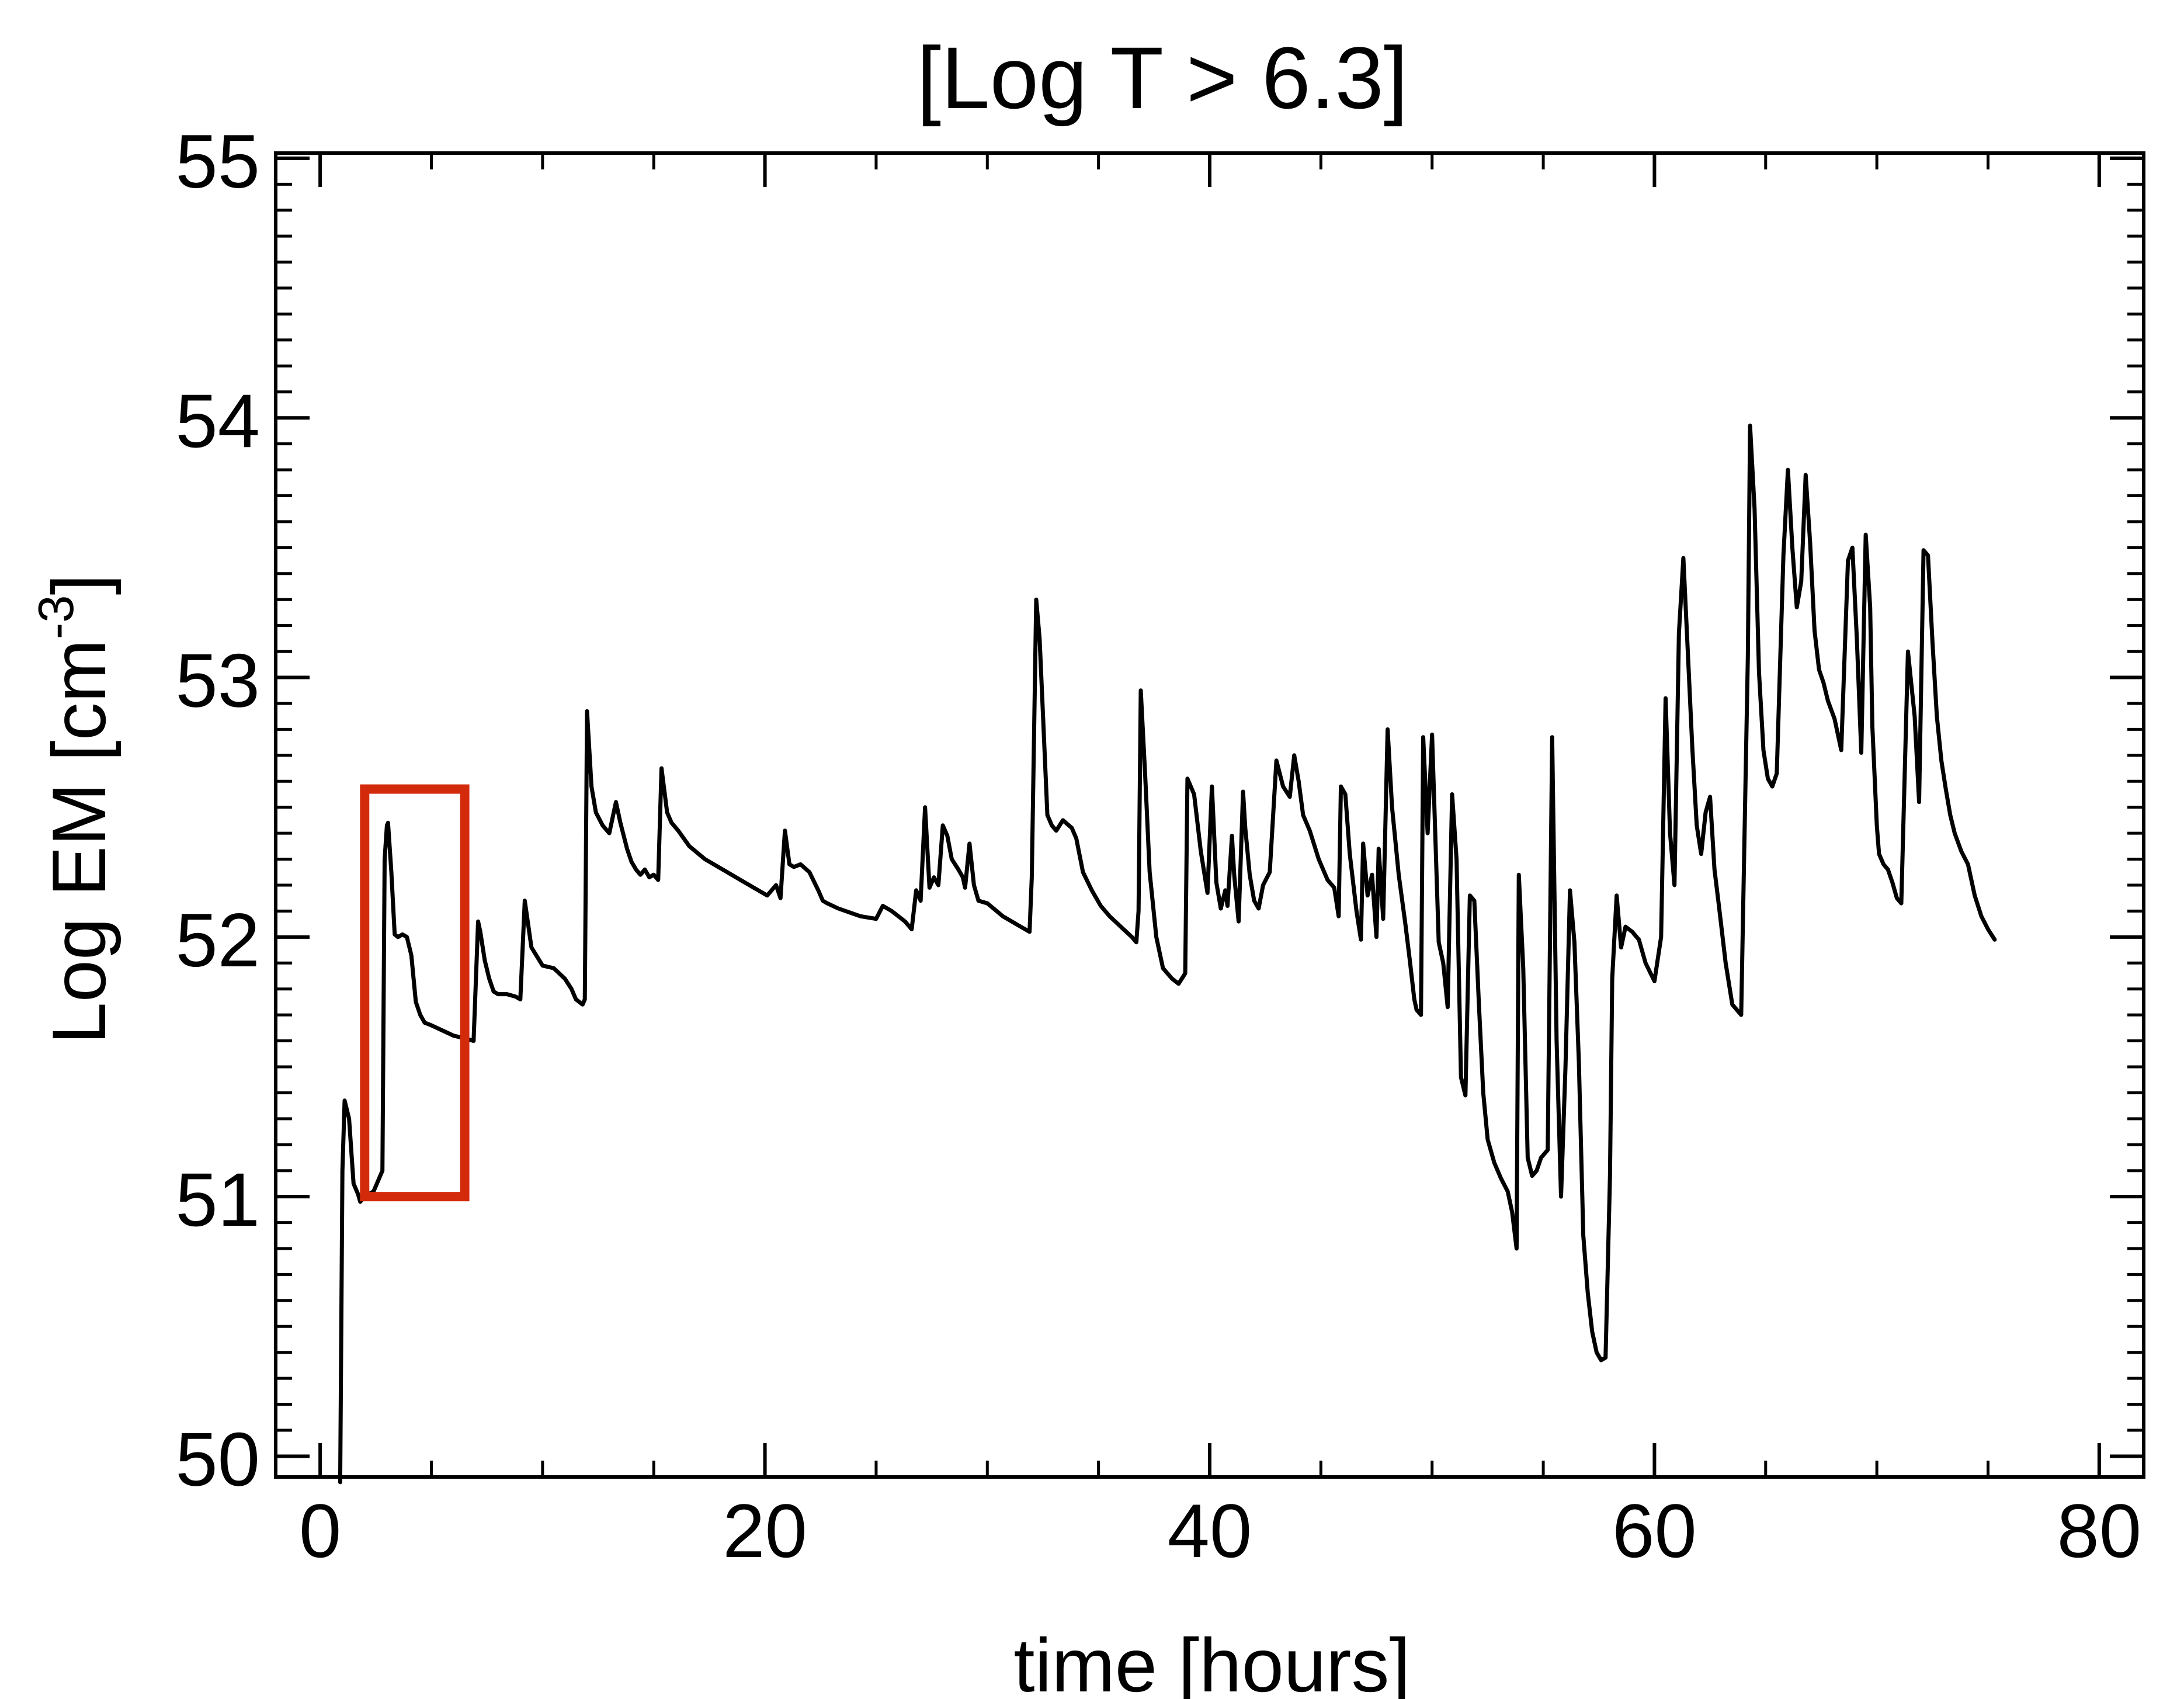  Describe the element at coordinates (217, 680) in the screenshot. I see `y-tick-label: 53` at that location.